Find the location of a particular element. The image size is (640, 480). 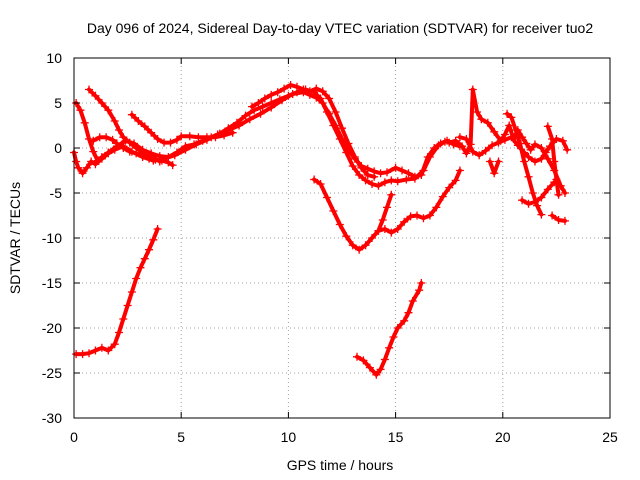

series-pass-d is located at coordinates (182, 128).